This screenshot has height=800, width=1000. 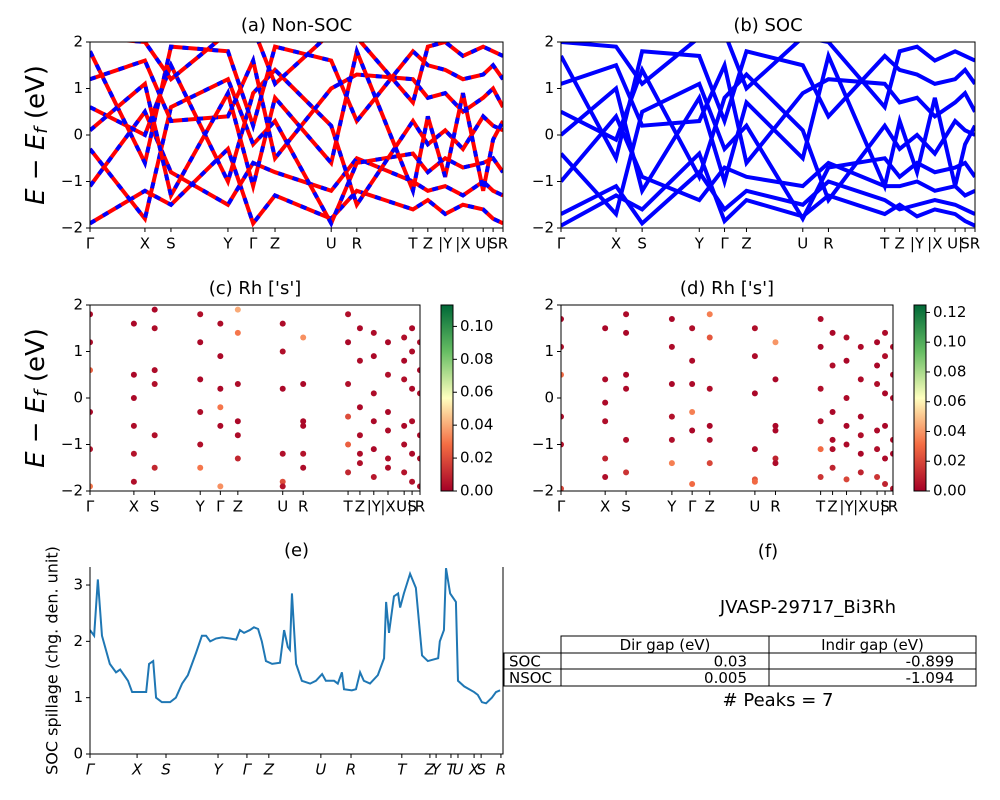 What do you see at coordinates (387, 507) in the screenshot?
I see `x-tick-label: |X` at bounding box center [387, 507].